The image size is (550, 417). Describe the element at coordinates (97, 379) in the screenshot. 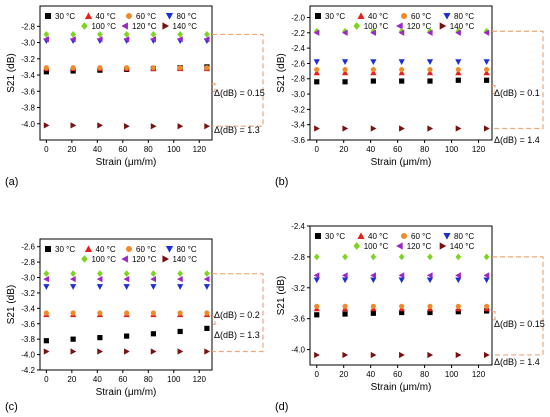

I see `x-tick-label: 40` at that location.